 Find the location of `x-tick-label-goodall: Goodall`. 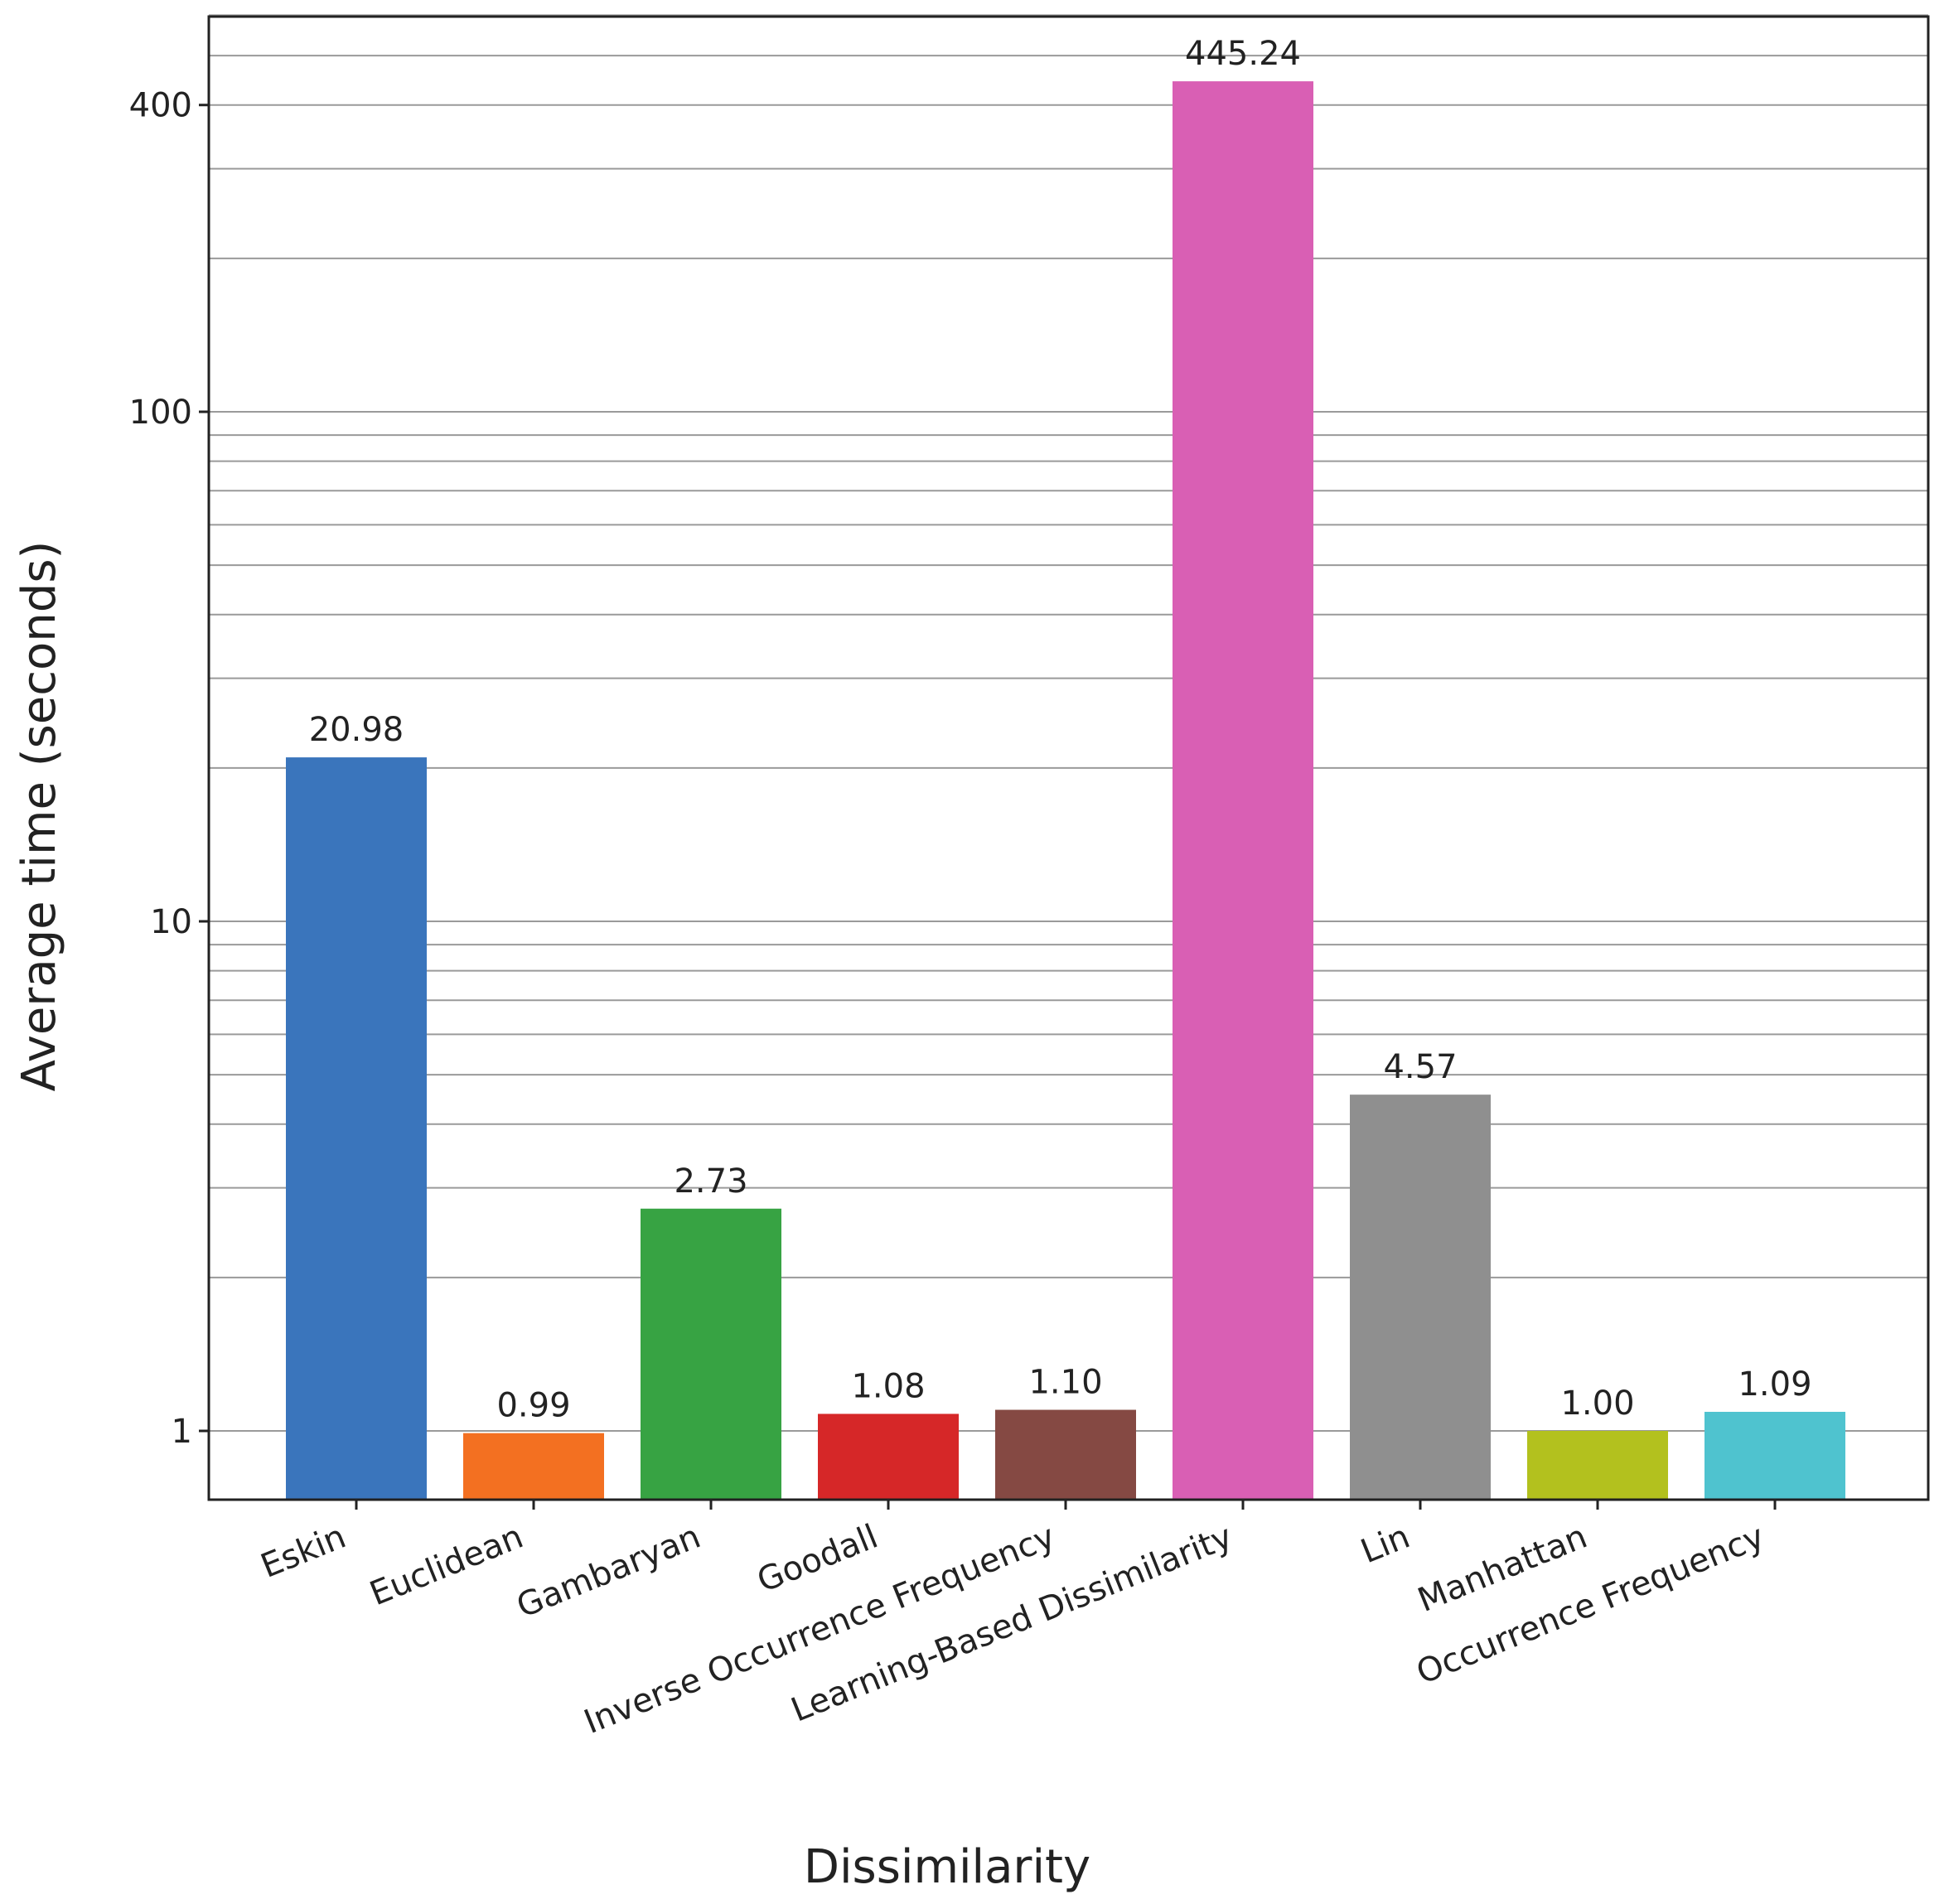

x-tick-label-goodall: Goodall is located at coordinates (817, 1559).